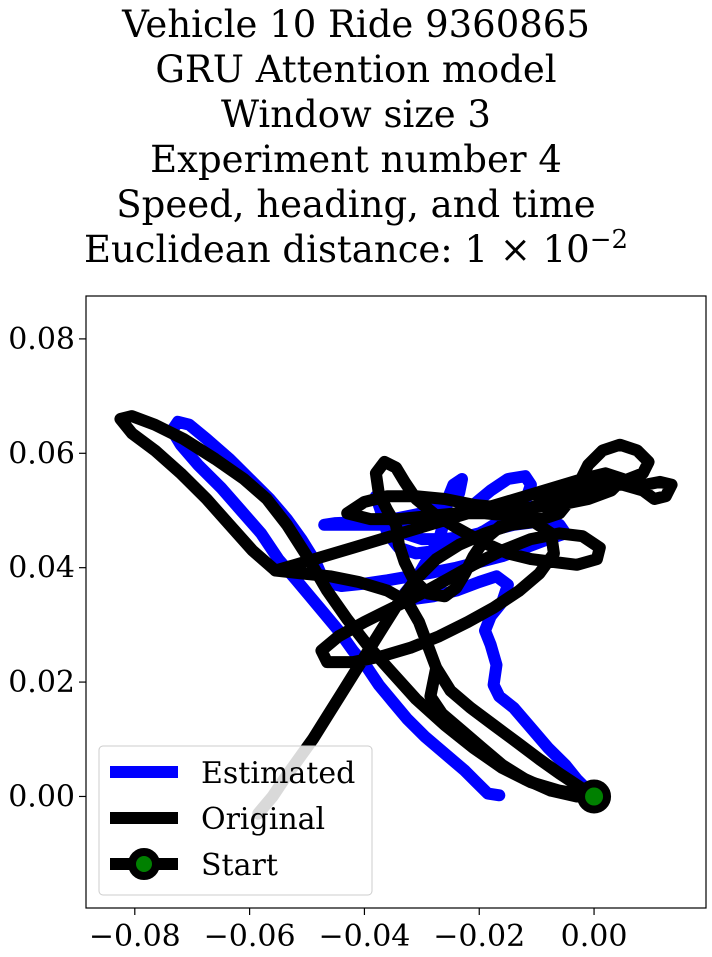 The image size is (712, 957). Describe the element at coordinates (41, 568) in the screenshot. I see `y-tick-label: 0.04` at that location.